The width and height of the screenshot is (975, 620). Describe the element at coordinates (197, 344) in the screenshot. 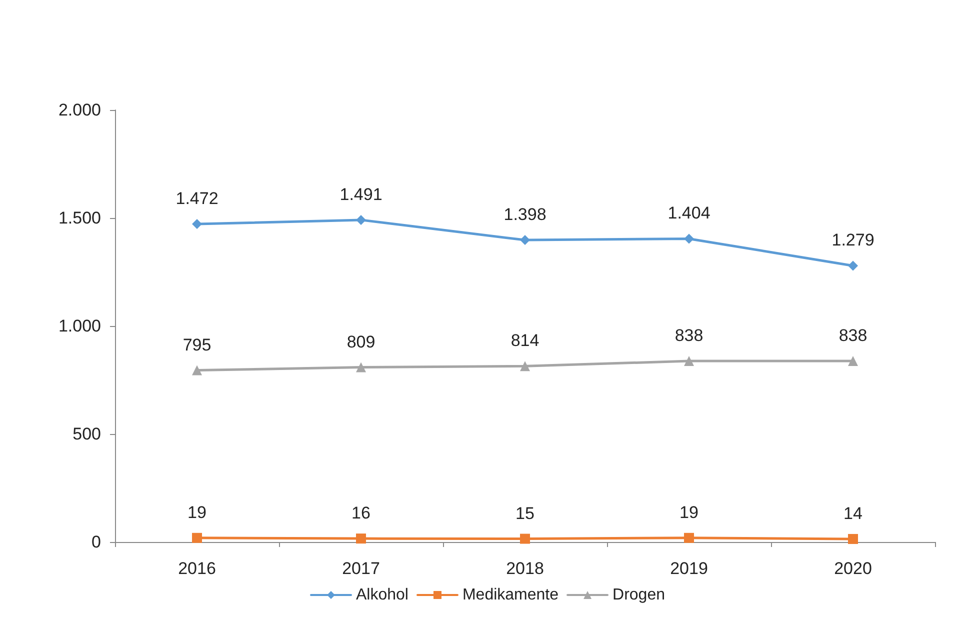

I see `data-label: 795` at that location.